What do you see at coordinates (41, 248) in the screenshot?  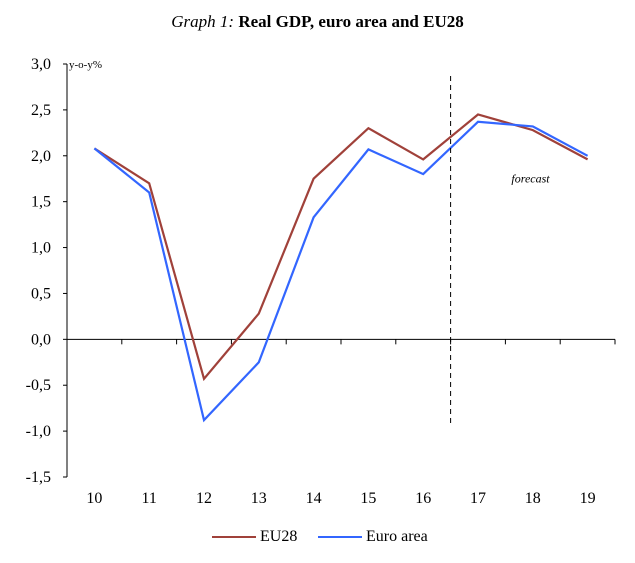 I see `y-tick-label: 1,0` at bounding box center [41, 248].